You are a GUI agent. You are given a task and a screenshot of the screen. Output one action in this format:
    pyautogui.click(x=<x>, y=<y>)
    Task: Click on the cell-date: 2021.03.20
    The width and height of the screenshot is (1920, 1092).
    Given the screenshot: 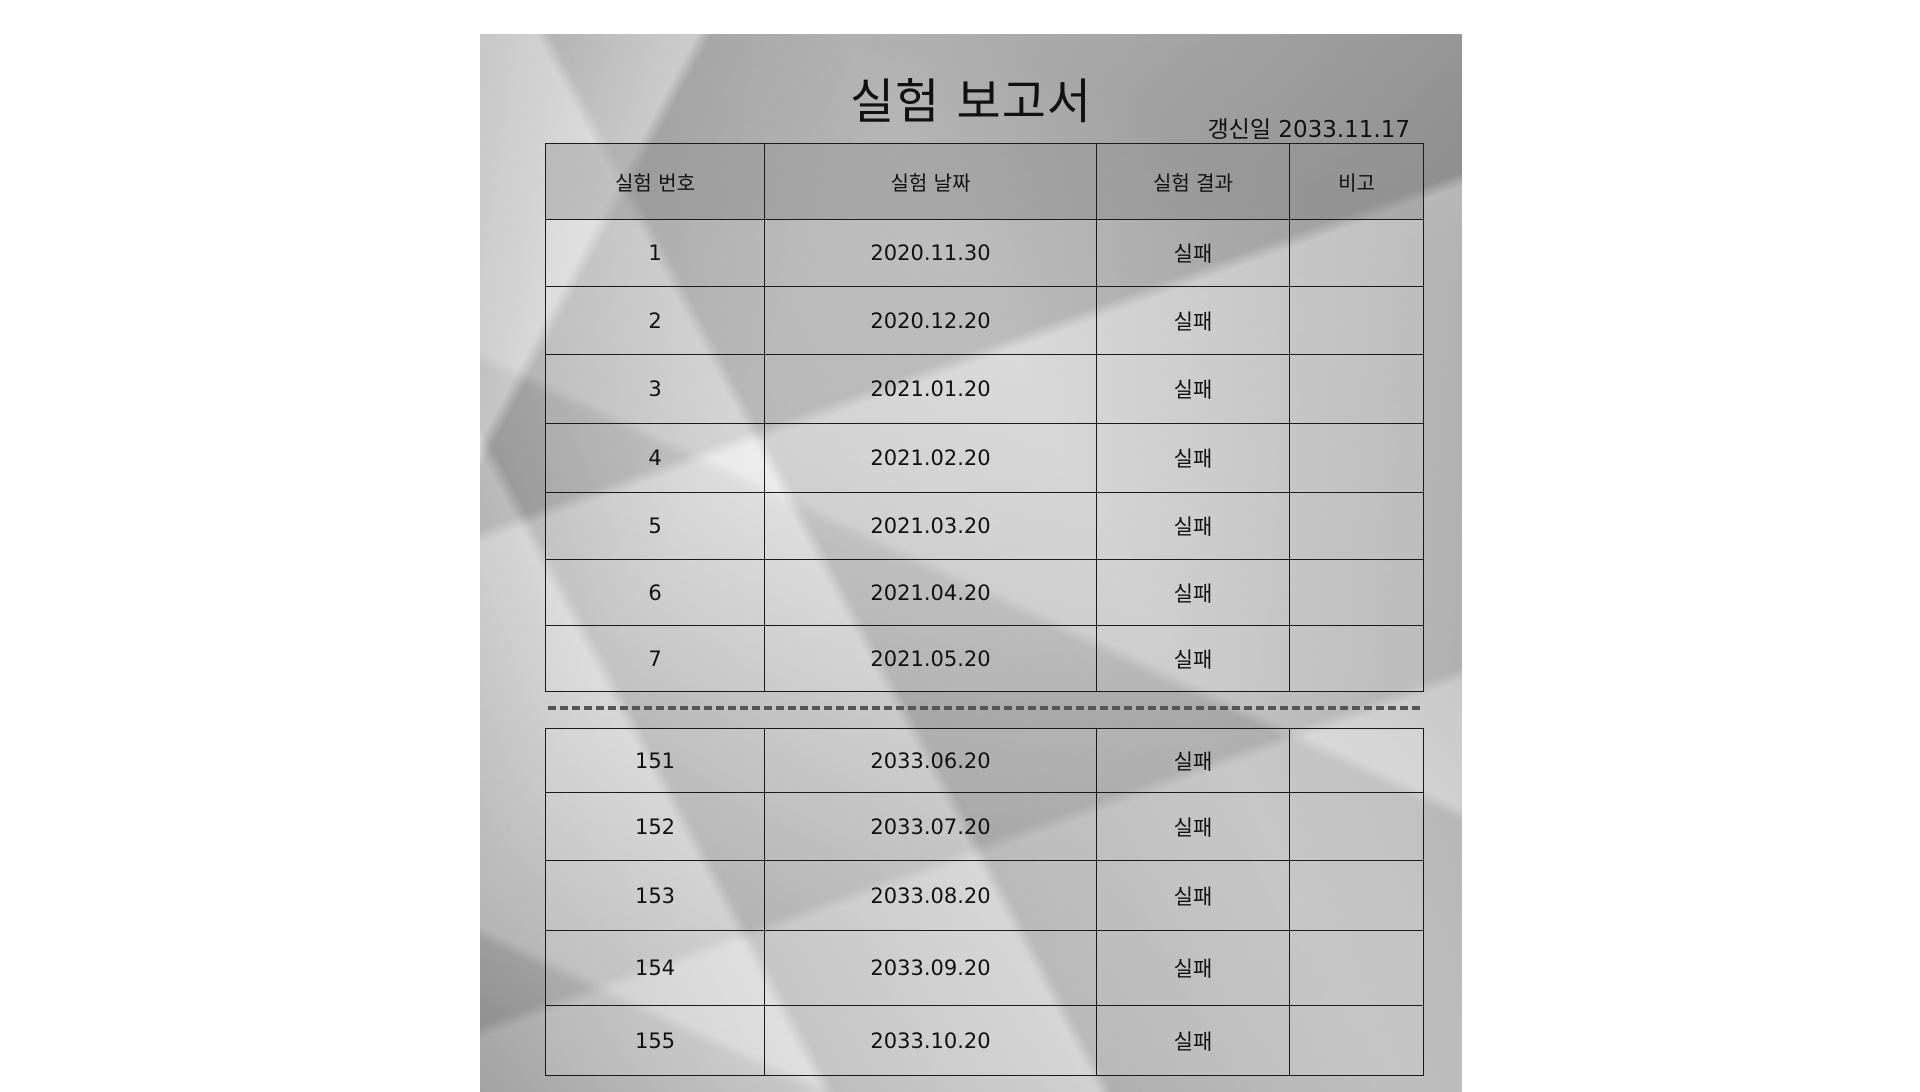 What is the action you would take?
    pyautogui.click(x=930, y=526)
    